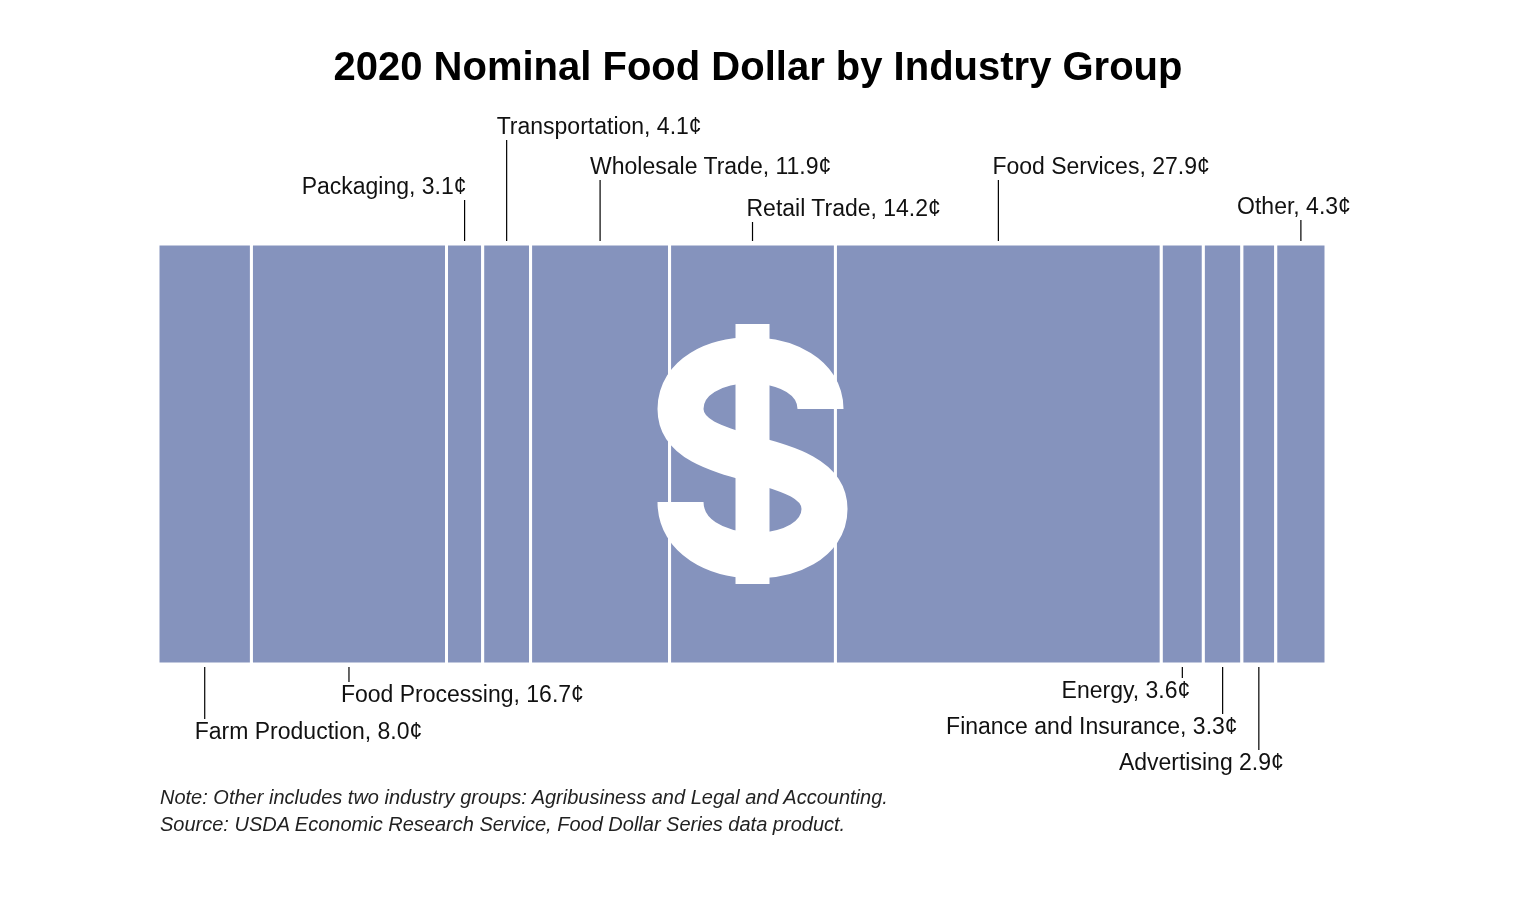 The image size is (1516, 914). I want to click on data-label: Finance and Insurance, 3.3¢, so click(1092, 726).